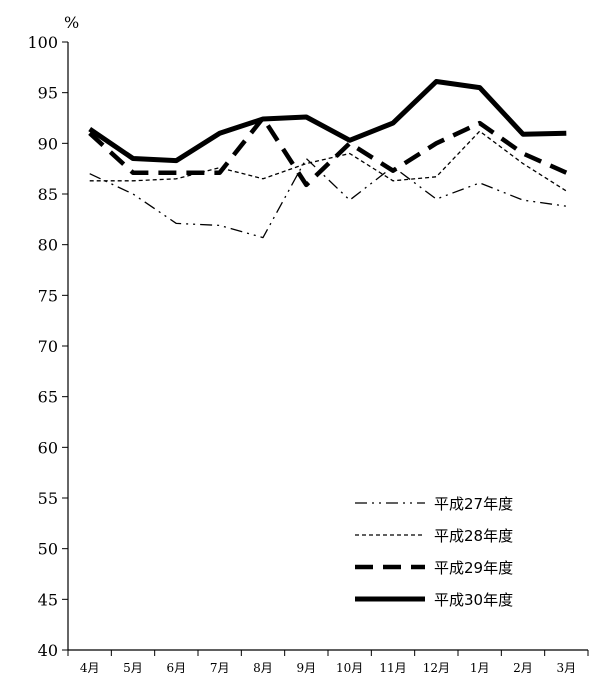 This screenshot has height=677, width=595. What do you see at coordinates (48, 93) in the screenshot?
I see `y-tick-label: 95` at bounding box center [48, 93].